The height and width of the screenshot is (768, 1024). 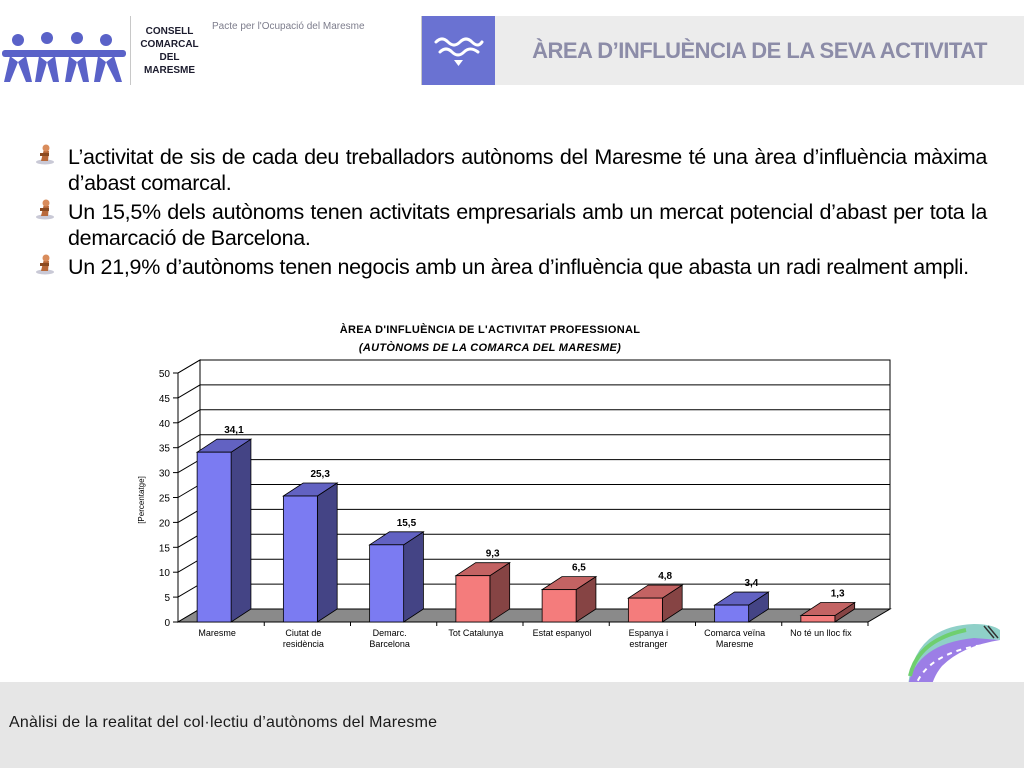 I want to click on council-name: CONSELL COMARCAL DEL MARESME, so click(x=169, y=50).